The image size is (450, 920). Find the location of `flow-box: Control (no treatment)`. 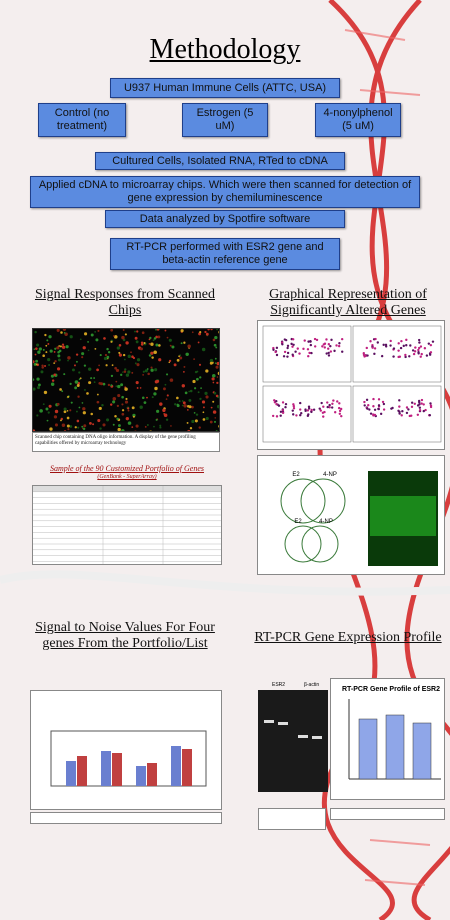

flow-box: Control (no treatment) is located at coordinates (82, 120).